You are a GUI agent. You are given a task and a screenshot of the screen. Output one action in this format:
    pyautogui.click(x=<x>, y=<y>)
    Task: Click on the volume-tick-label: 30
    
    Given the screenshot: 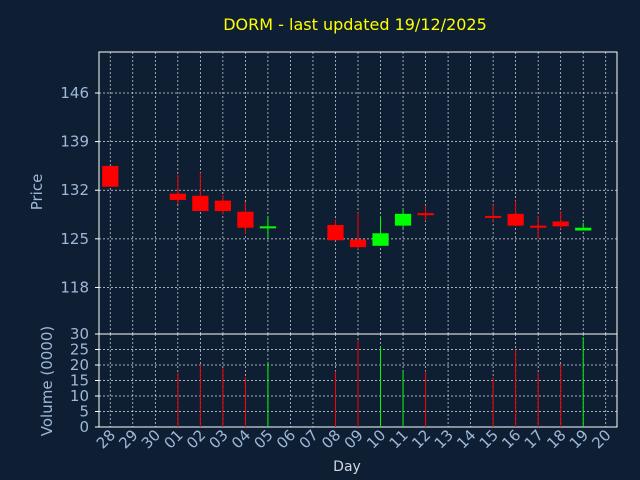 What is the action you would take?
    pyautogui.click(x=79, y=334)
    